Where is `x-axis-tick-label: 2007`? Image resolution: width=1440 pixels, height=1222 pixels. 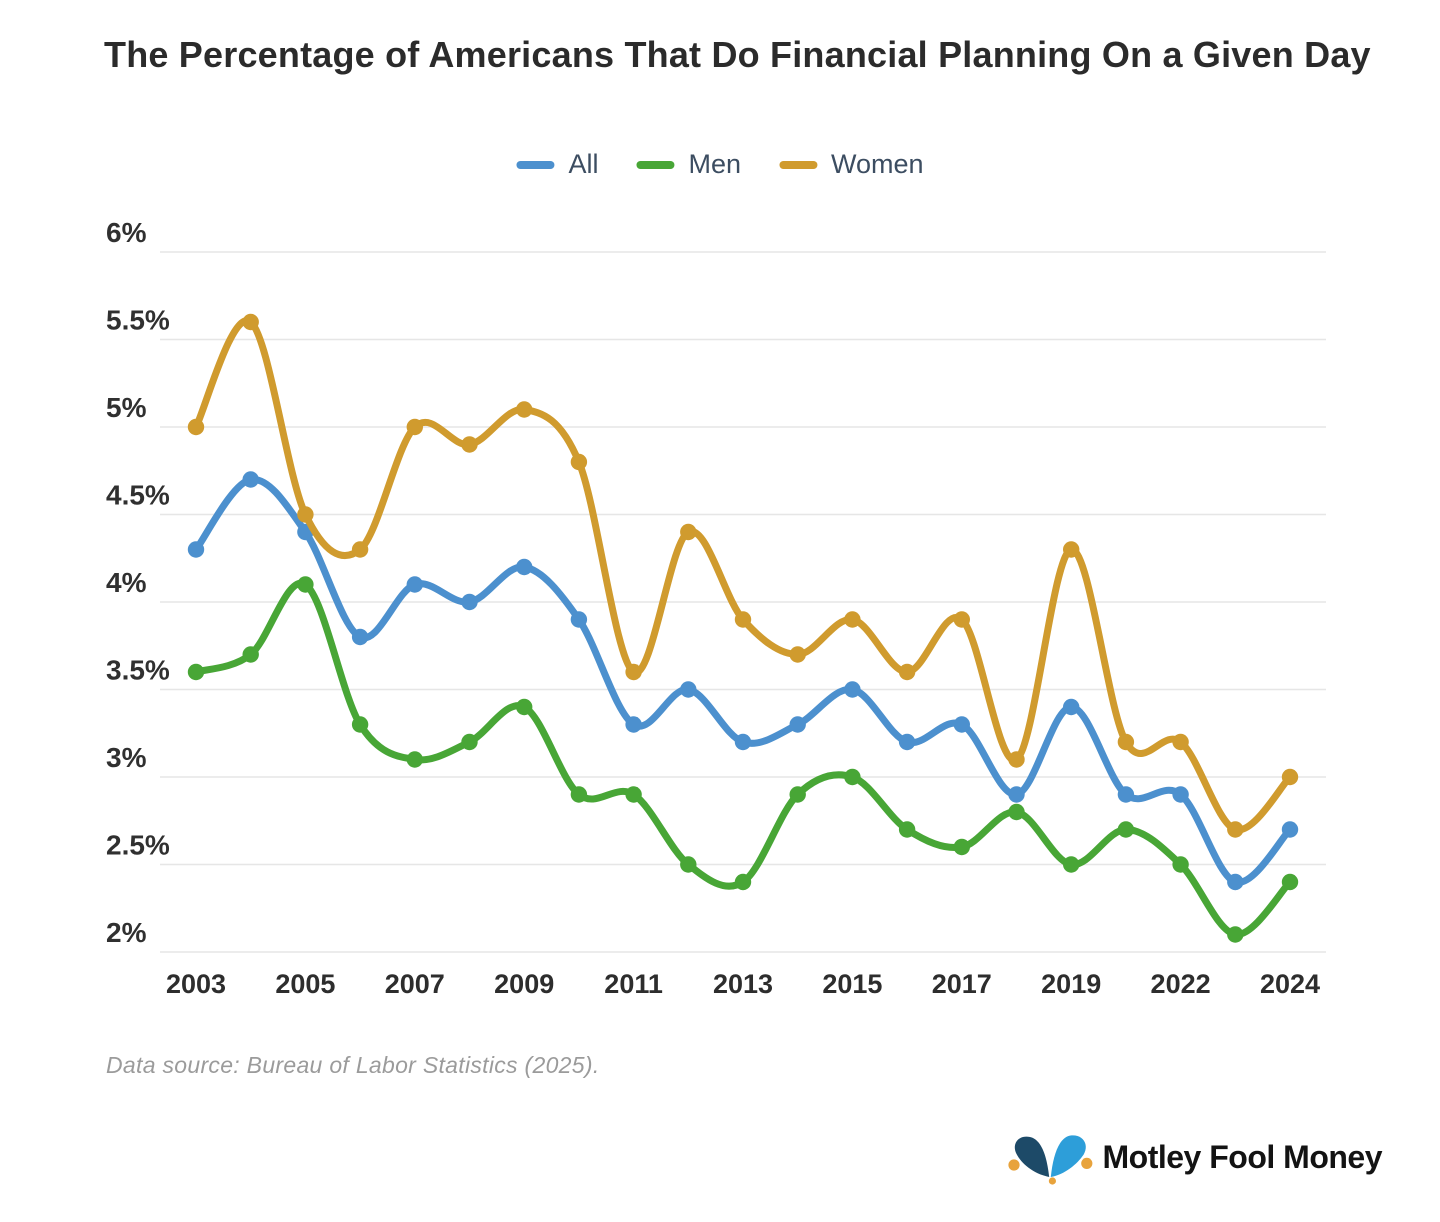
x-axis-tick-label: 2007 is located at coordinates (415, 984).